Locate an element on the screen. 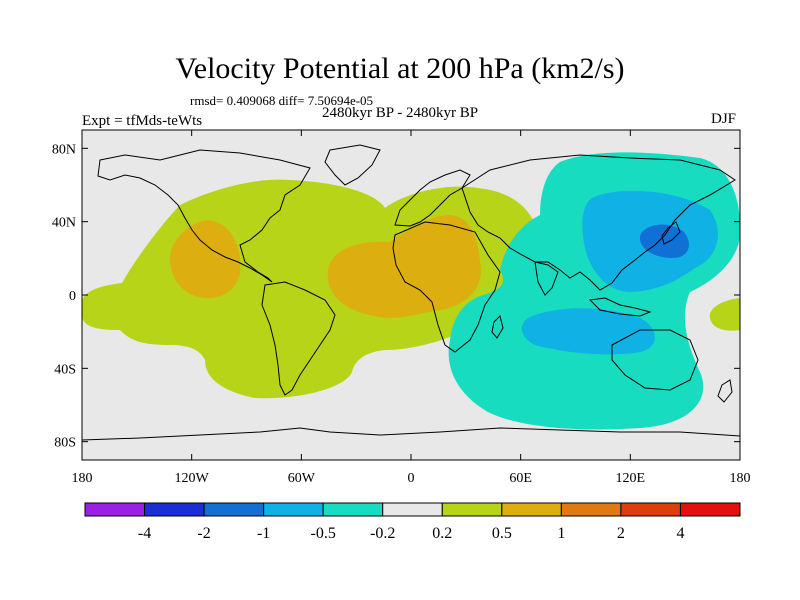 This screenshot has width=800, height=600. colorbar-level-label: -1 is located at coordinates (263, 533).